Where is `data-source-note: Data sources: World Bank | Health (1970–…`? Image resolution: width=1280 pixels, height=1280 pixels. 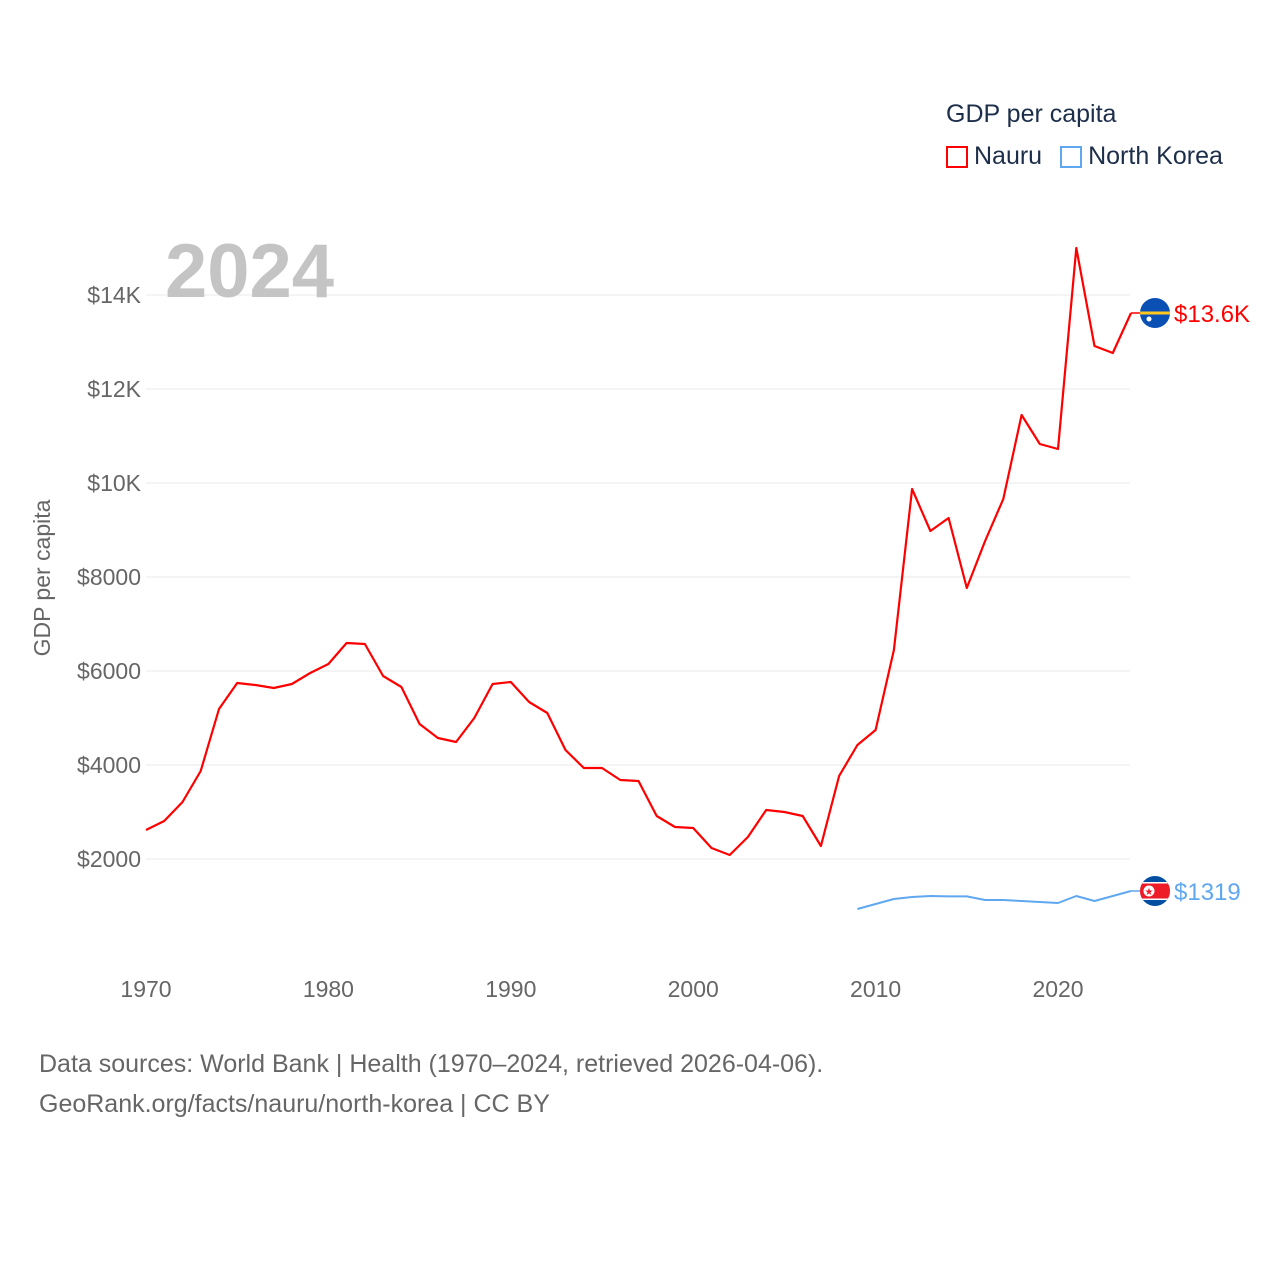 data-source-note: Data sources: World Bank | Health (1970–… is located at coordinates (431, 1064).